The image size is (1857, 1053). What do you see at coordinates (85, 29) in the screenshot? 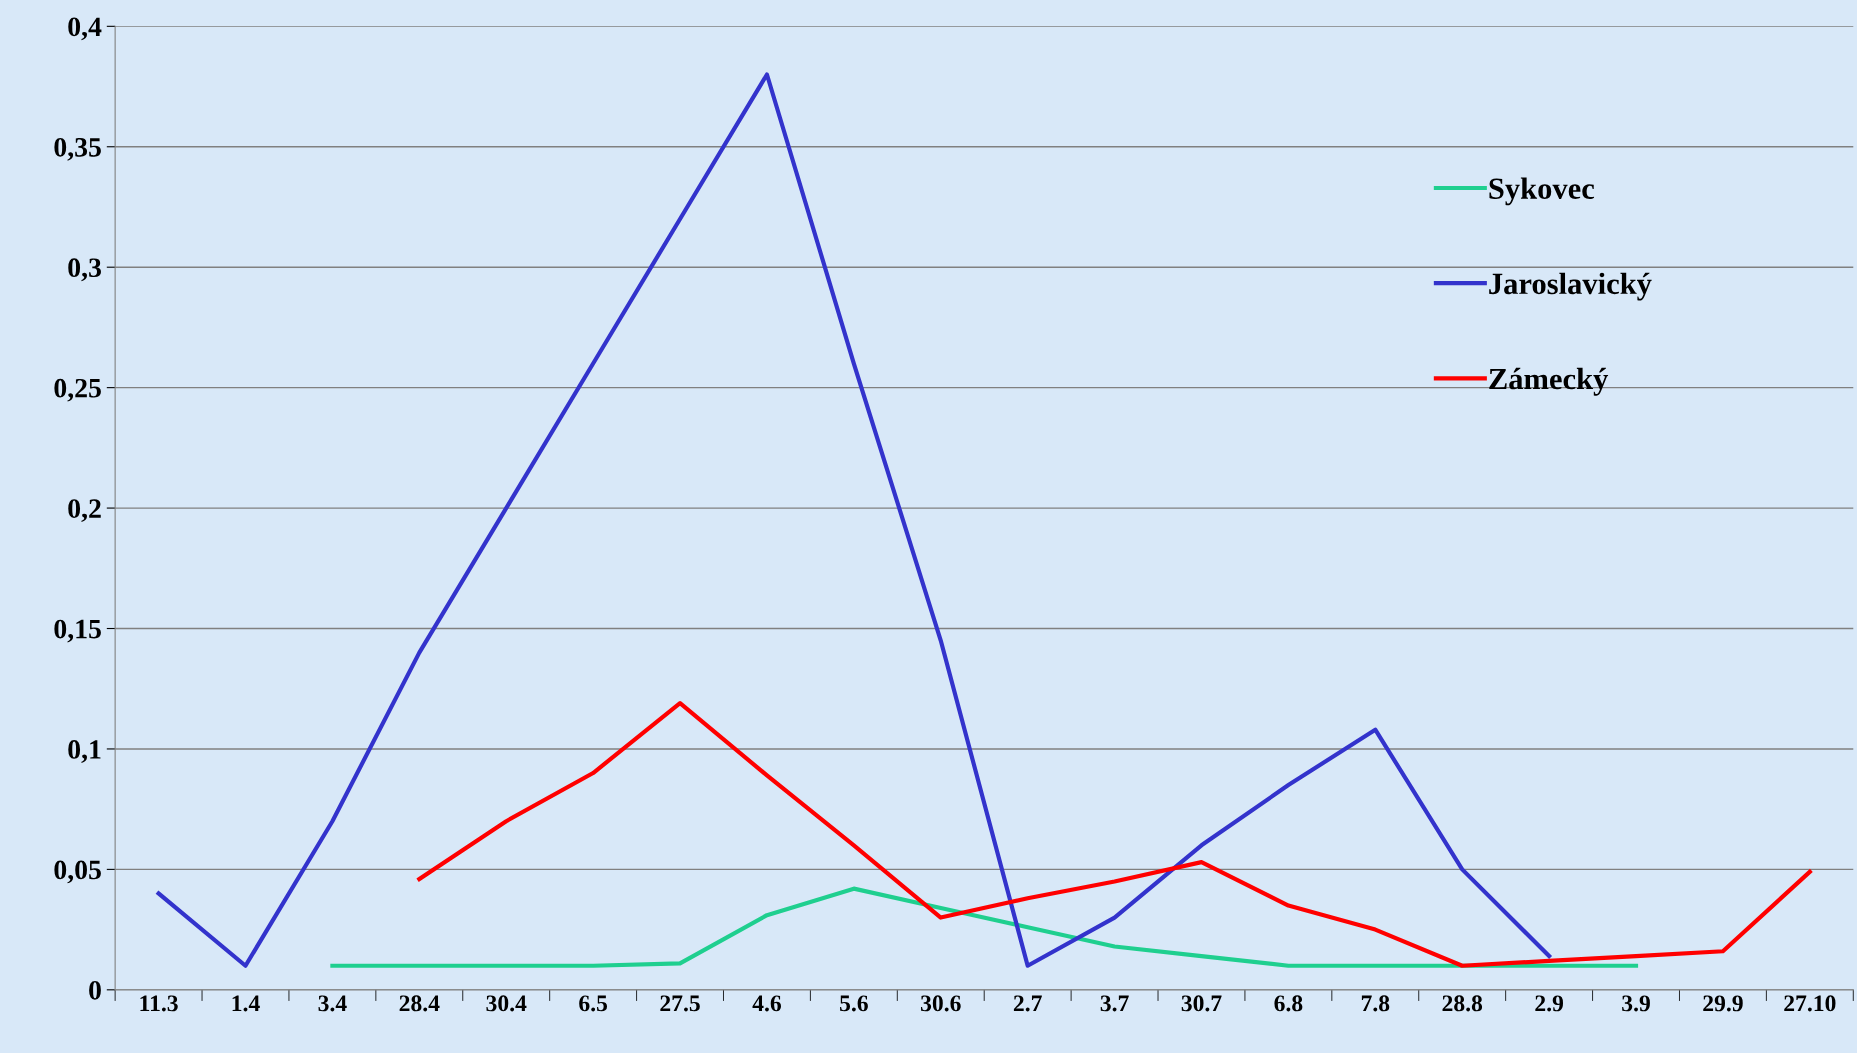
I see `y-tick-label: 0,4` at bounding box center [85, 29].